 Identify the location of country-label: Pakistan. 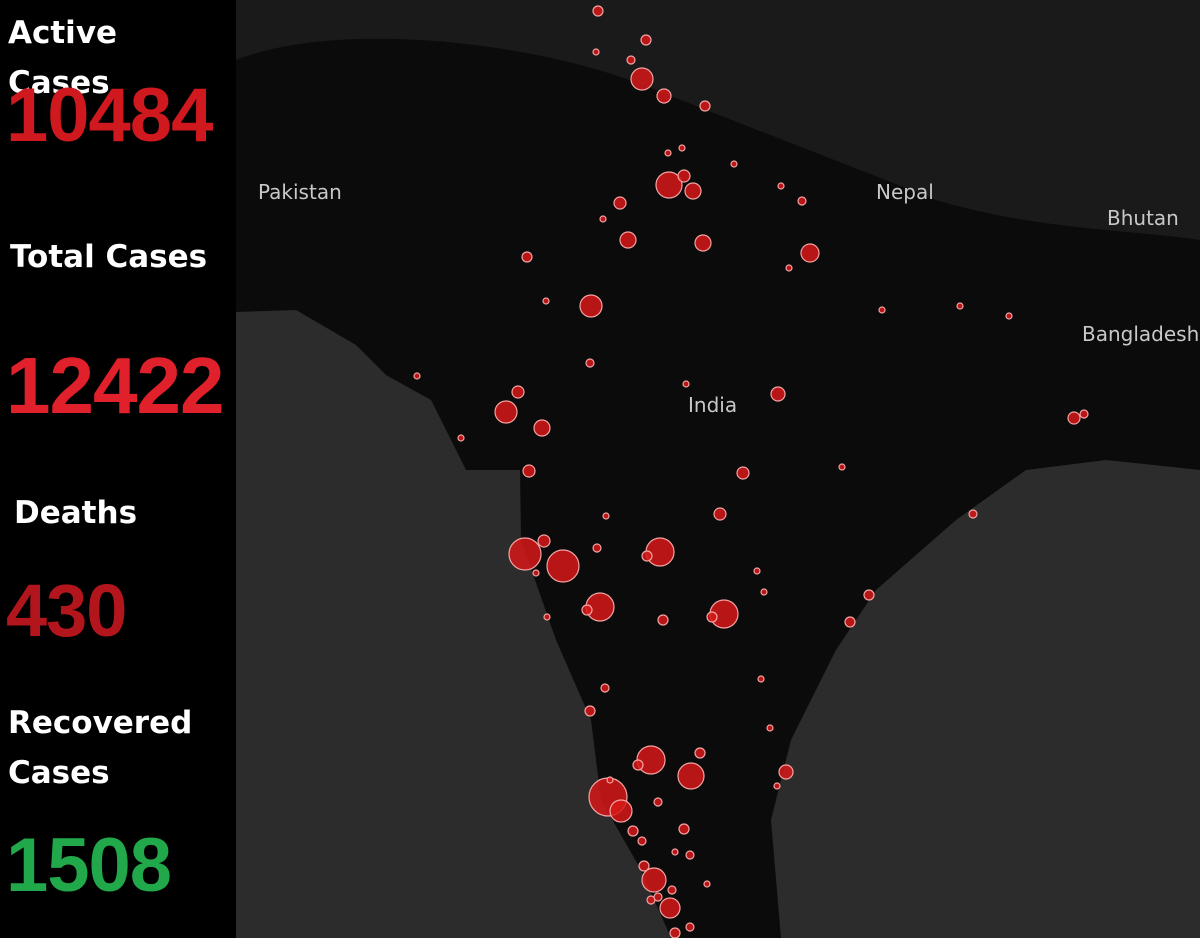
(300, 192).